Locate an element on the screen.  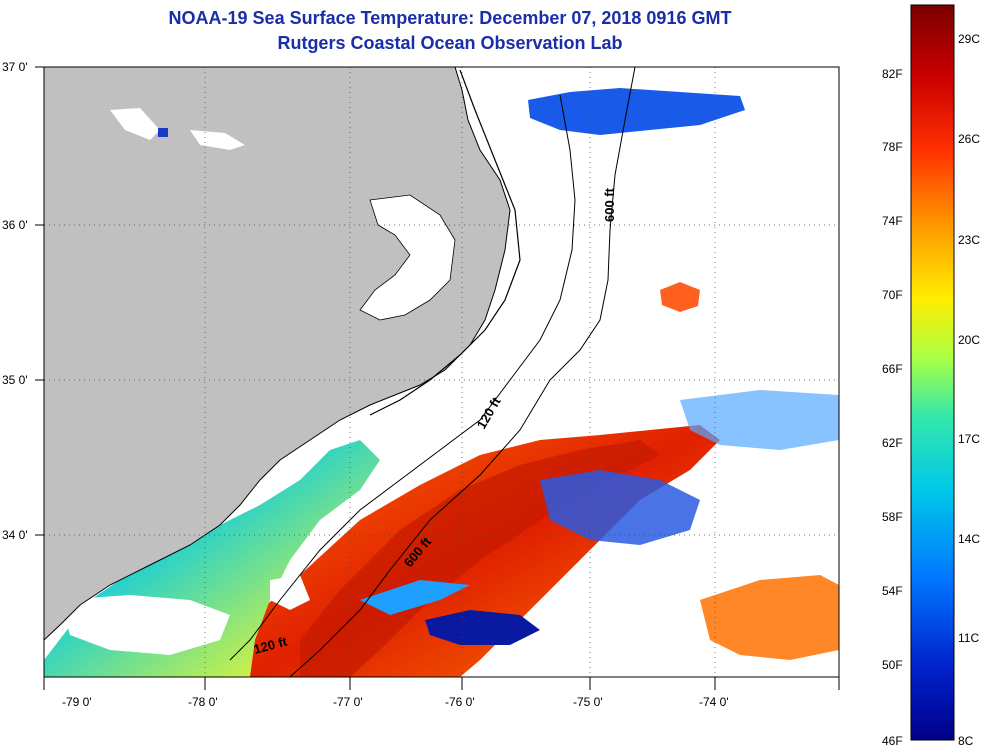
cbar-c-11: 11C is located at coordinates (969, 638).